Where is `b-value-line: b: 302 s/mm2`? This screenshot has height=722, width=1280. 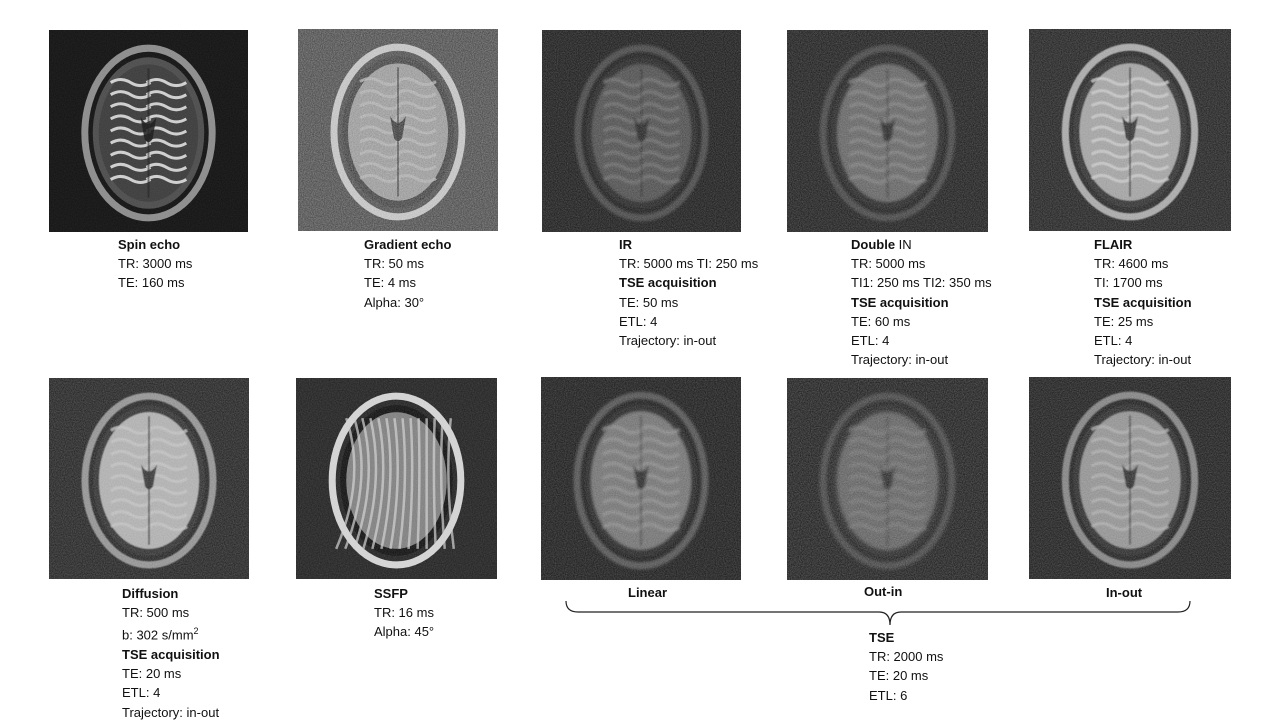
b-value-line: b: 302 s/mm2 is located at coordinates (171, 633).